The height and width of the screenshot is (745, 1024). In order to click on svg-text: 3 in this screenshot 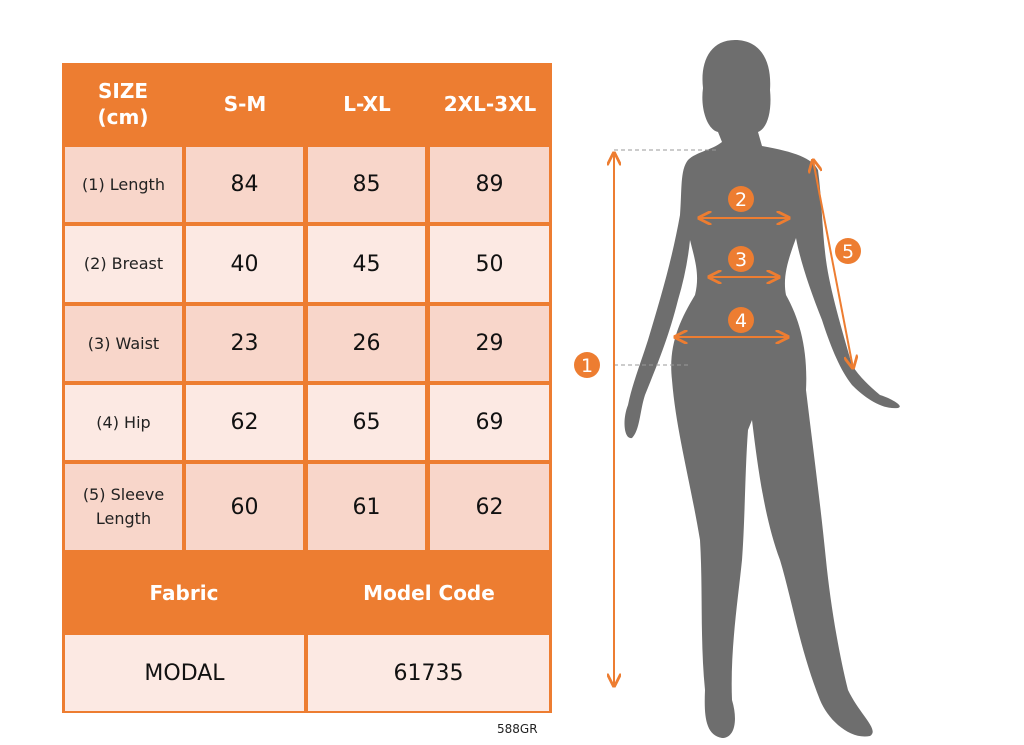, I will do `click(741, 260)`.